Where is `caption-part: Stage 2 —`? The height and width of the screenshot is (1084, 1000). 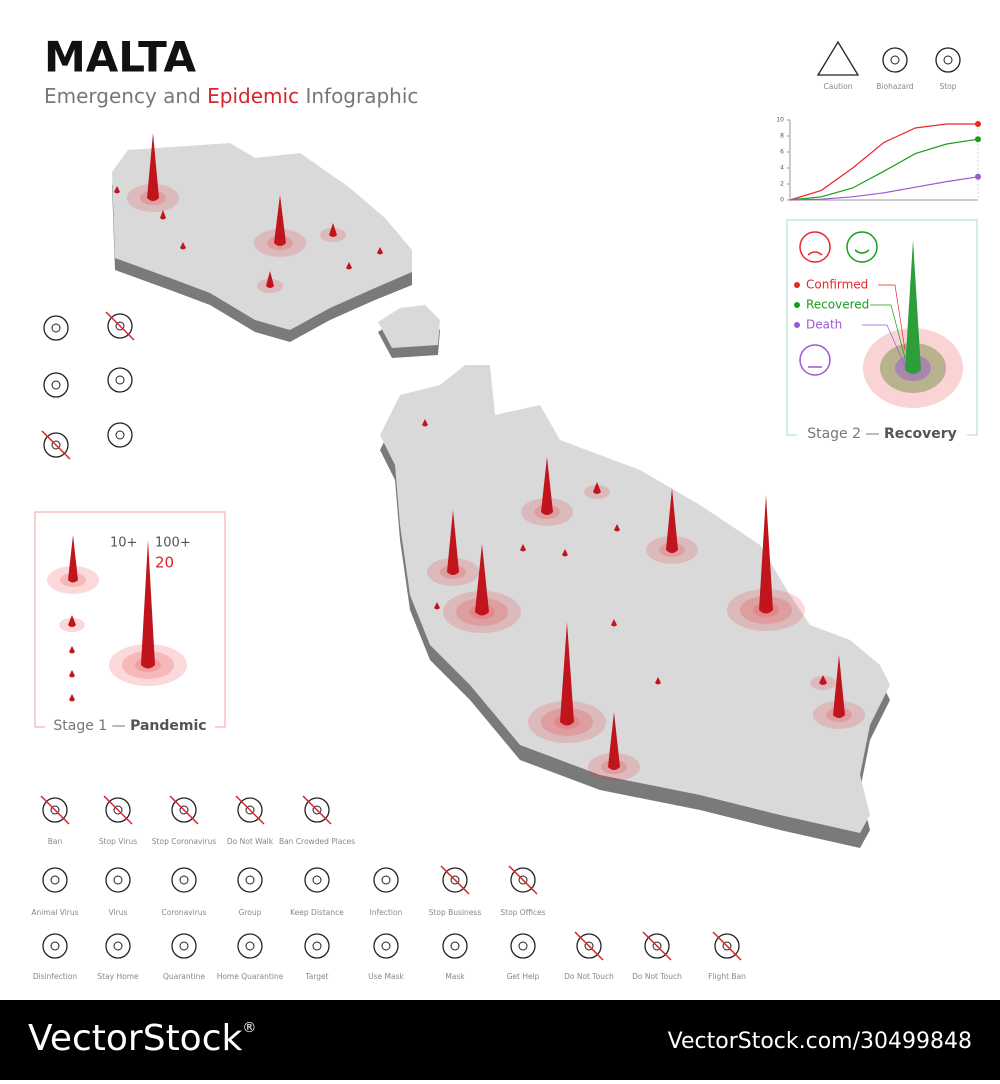
caption-part: Stage 2 — is located at coordinates (845, 434).